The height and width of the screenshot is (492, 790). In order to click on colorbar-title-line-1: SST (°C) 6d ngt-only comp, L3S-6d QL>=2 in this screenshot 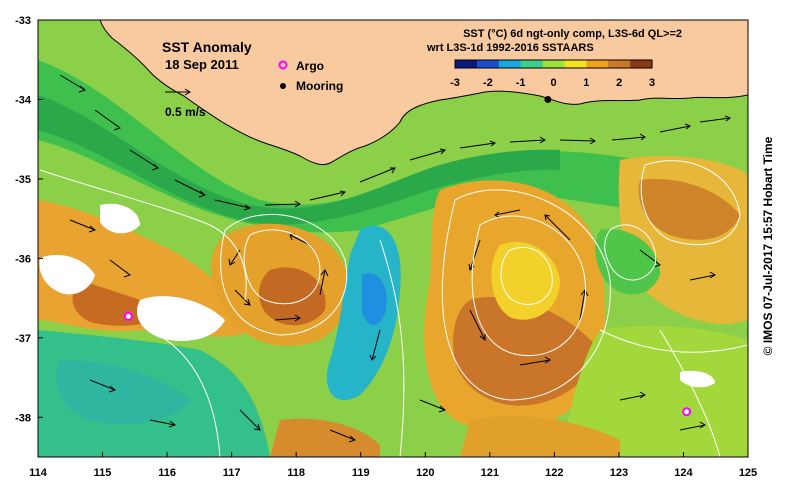, I will do `click(572, 34)`.